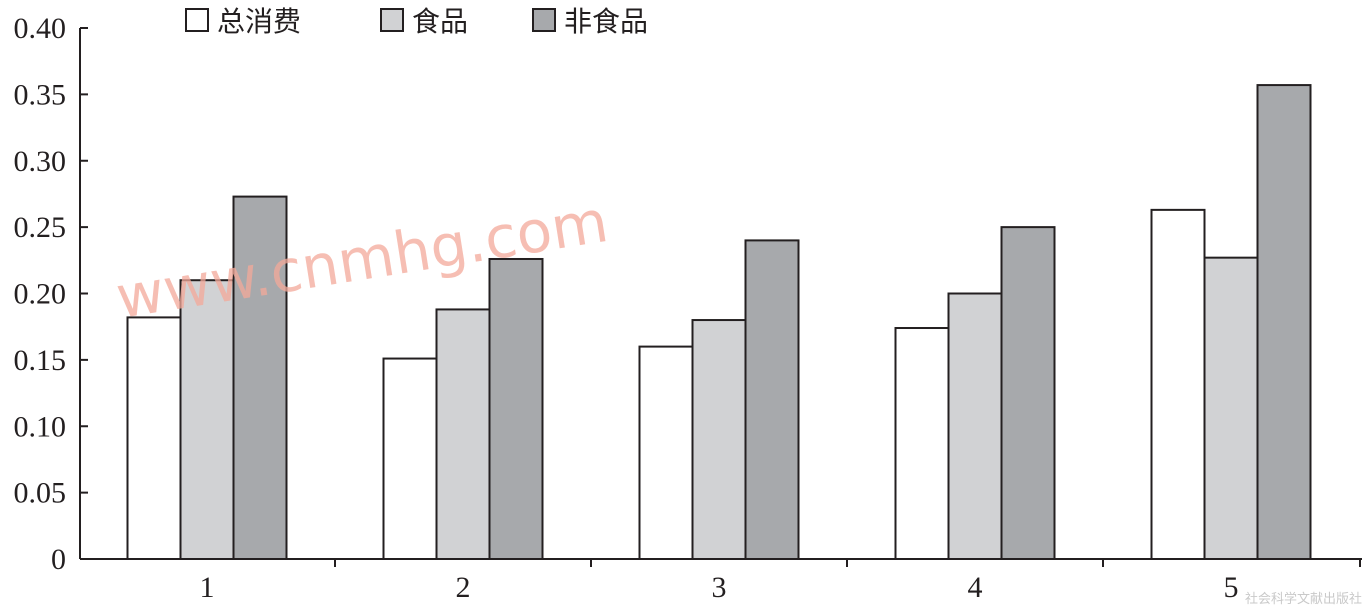 This screenshot has height=607, width=1369. Describe the element at coordinates (463, 587) in the screenshot. I see `x-tick-label: 2` at that location.